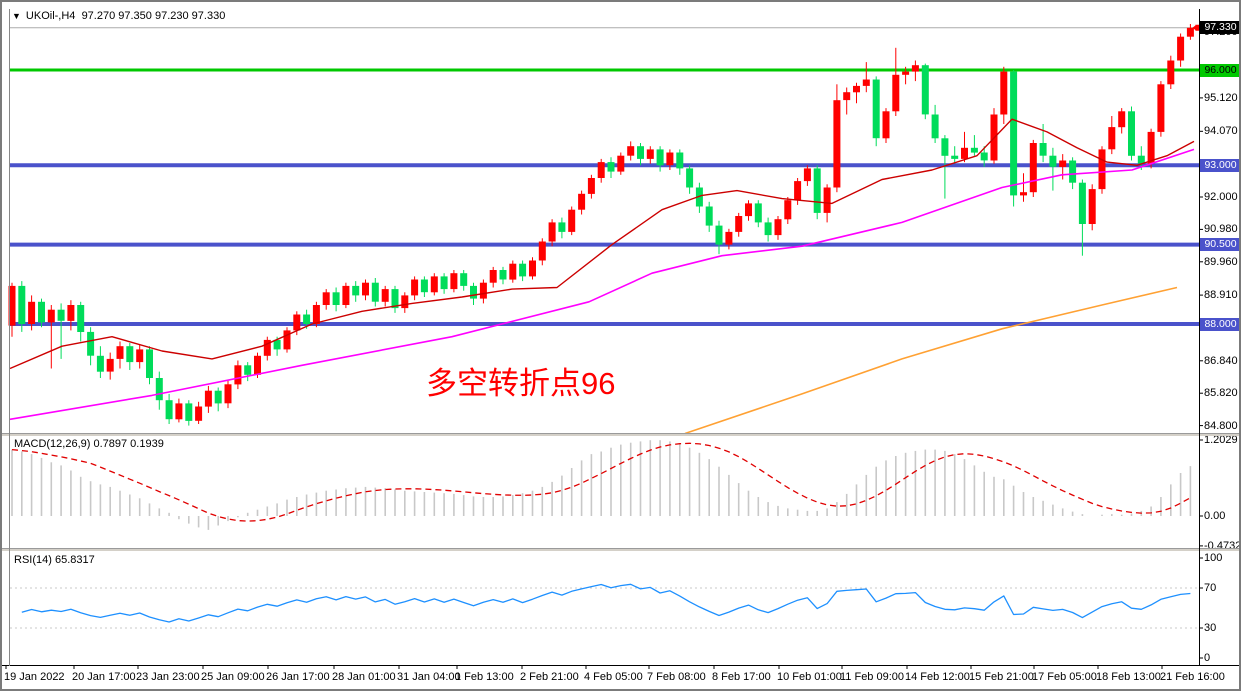  I want to click on time-tick-label: 2 Feb 21:00, so click(549, 677).